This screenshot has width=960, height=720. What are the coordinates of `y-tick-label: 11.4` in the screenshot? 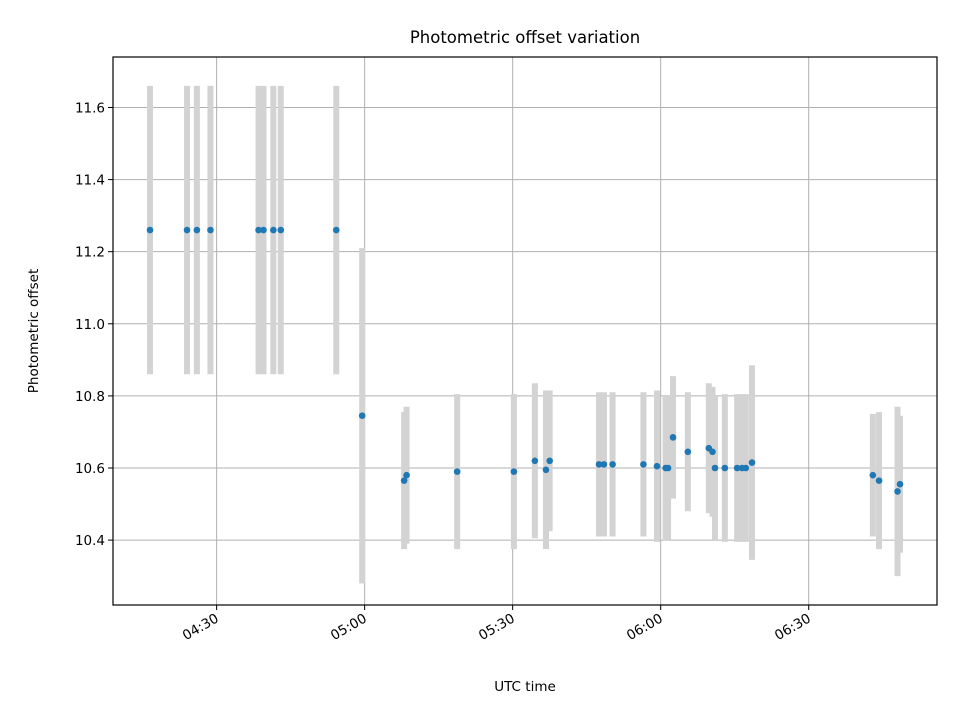 It's located at (90, 181).